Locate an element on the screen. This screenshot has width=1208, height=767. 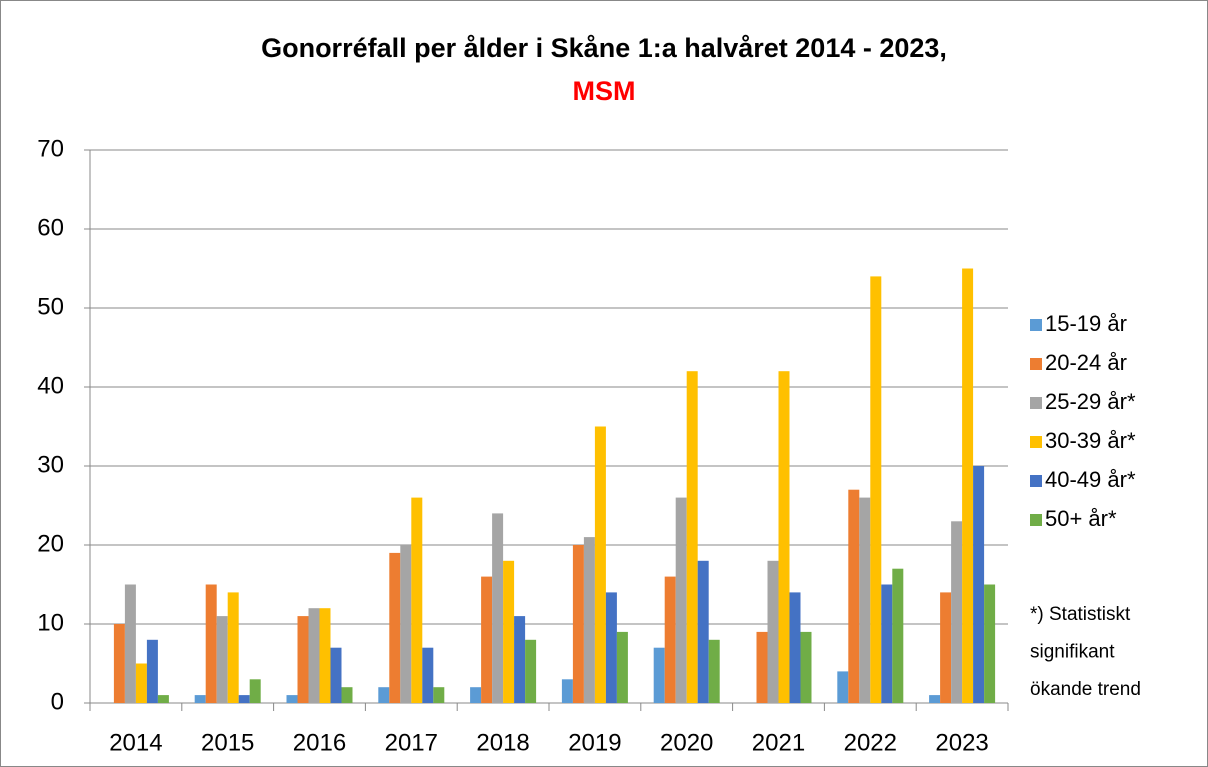
y-tick-label: 60 is located at coordinates (50, 227).